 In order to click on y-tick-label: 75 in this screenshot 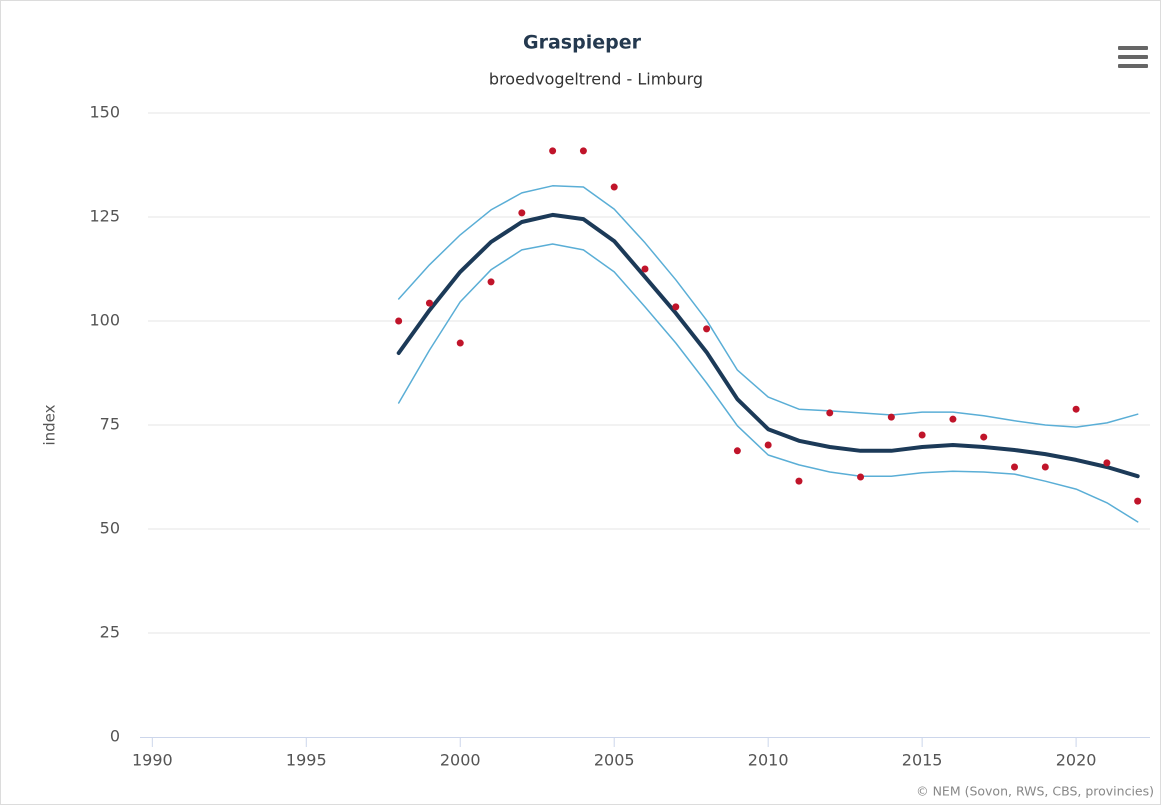, I will do `click(110, 424)`.